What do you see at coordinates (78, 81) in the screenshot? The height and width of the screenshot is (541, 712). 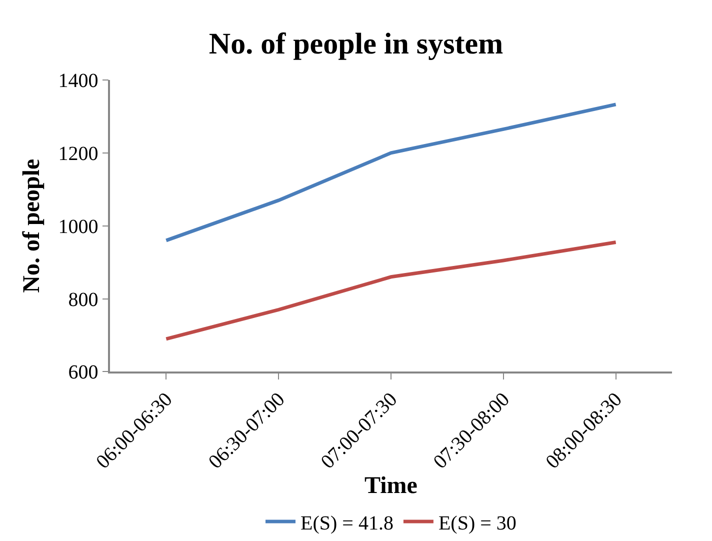 I see `y-tick-label: 1400` at bounding box center [78, 81].